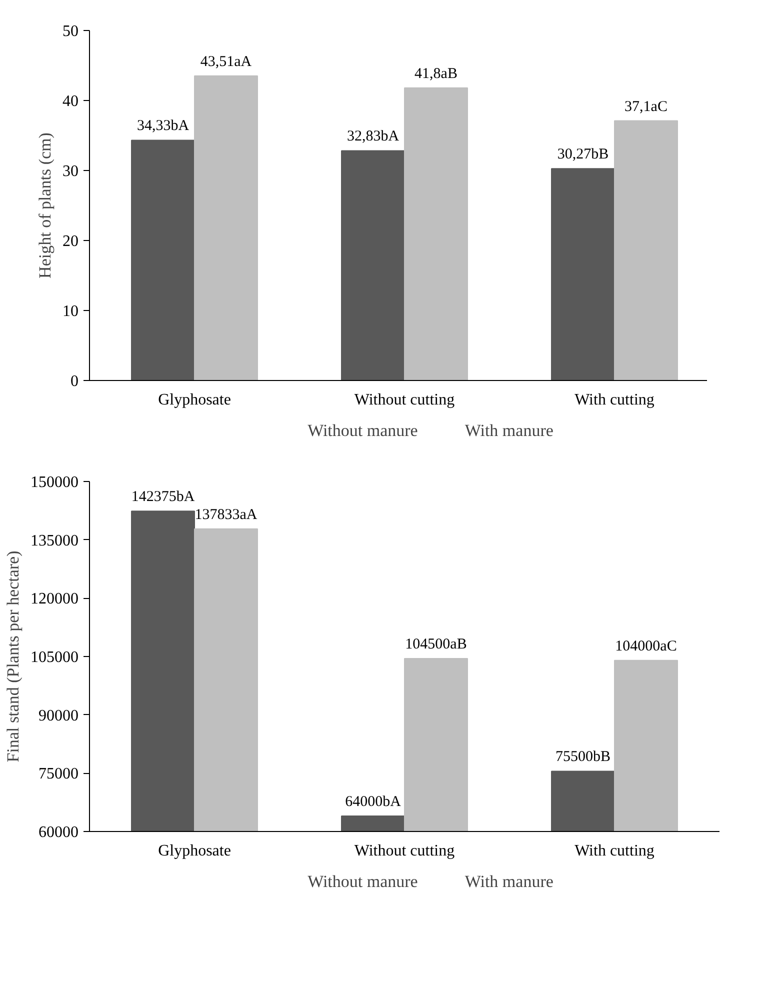 The image size is (779, 991). I want to click on data-label: 142375bA, so click(163, 497).